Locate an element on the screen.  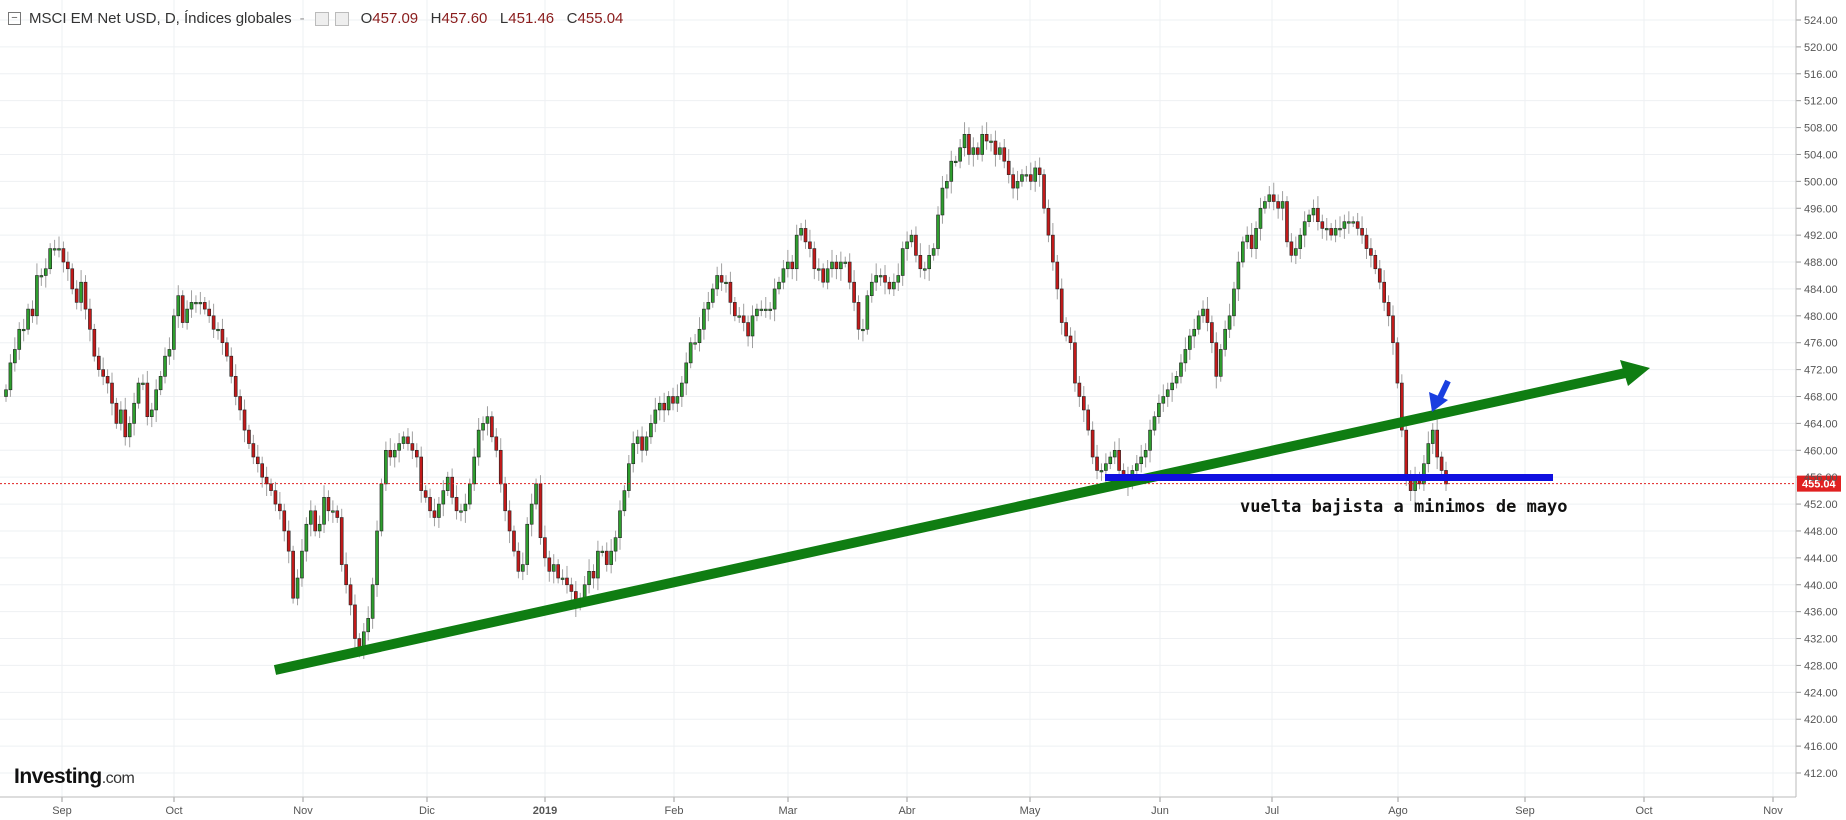
x-tick-label: Oct is located at coordinates (1643, 811).